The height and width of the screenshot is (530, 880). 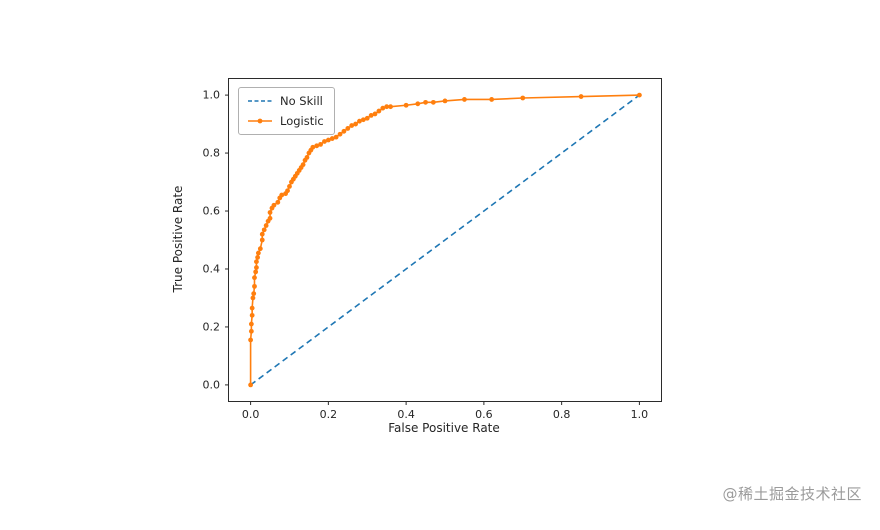 I want to click on x-tick-label: 1.0, so click(x=639, y=414).